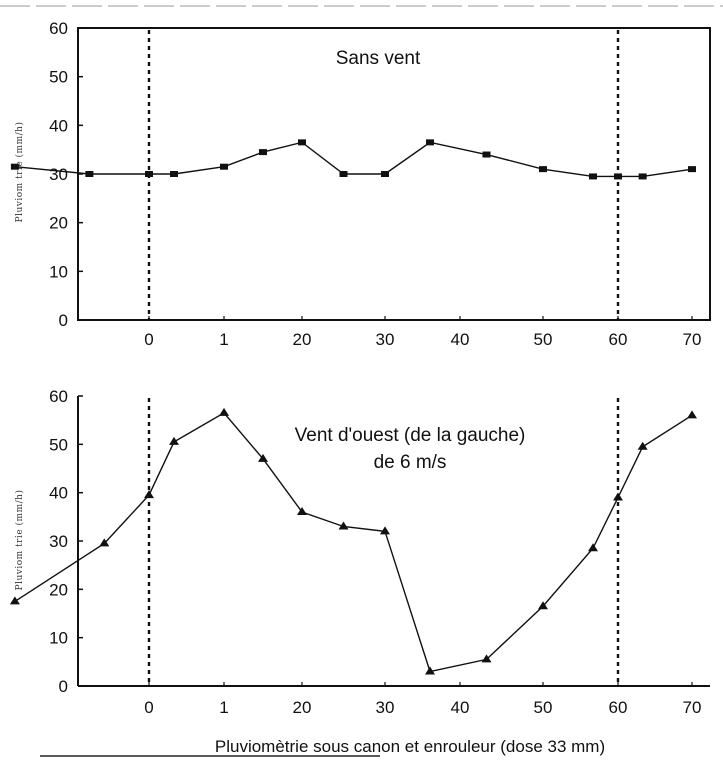  Describe the element at coordinates (223, 707) in the screenshot. I see `panel2-x-tick-label: 1` at that location.